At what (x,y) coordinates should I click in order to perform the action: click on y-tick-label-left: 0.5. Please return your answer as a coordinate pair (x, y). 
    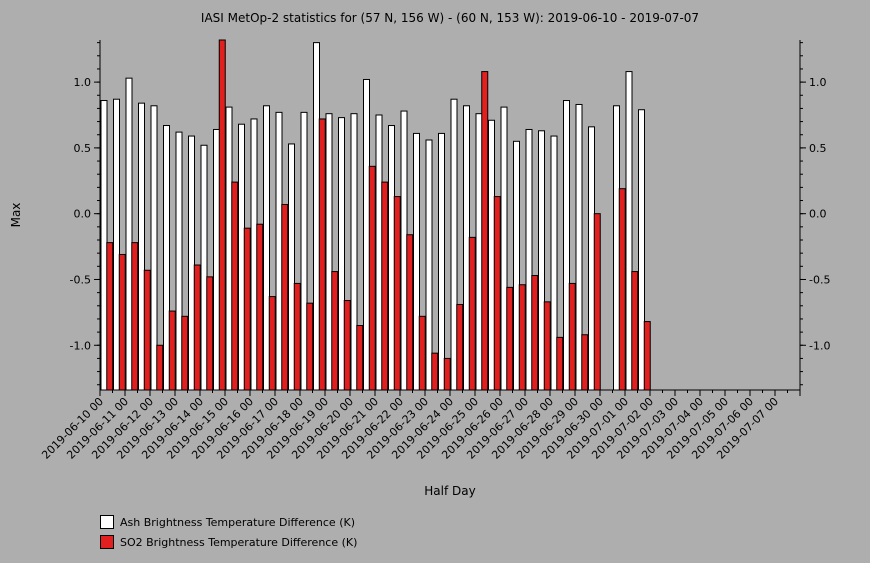
    Looking at the image, I should click on (83, 148).